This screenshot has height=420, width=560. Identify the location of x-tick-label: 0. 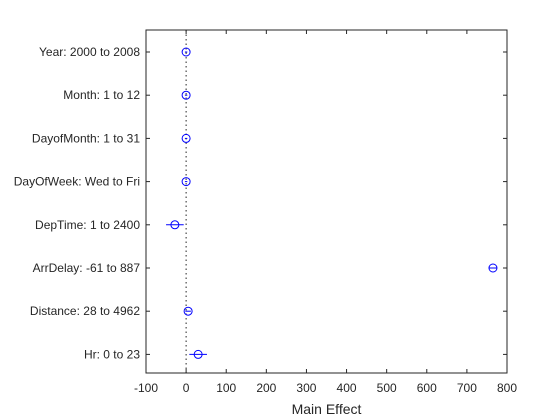
(186, 388).